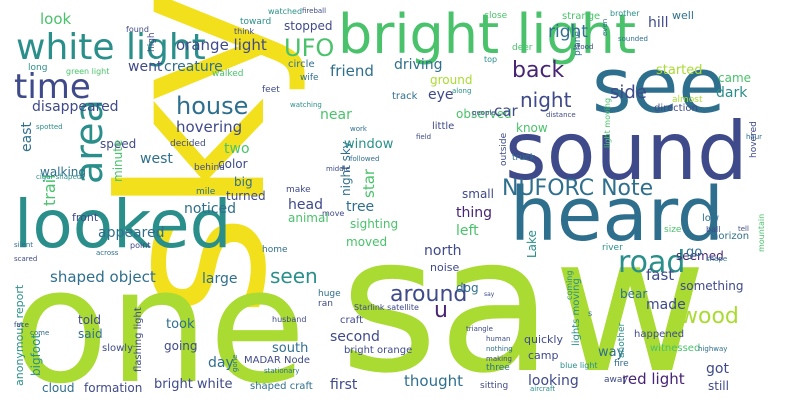 This screenshot has width=790, height=405. What do you see at coordinates (90, 334) in the screenshot?
I see `word-said: said` at bounding box center [90, 334].